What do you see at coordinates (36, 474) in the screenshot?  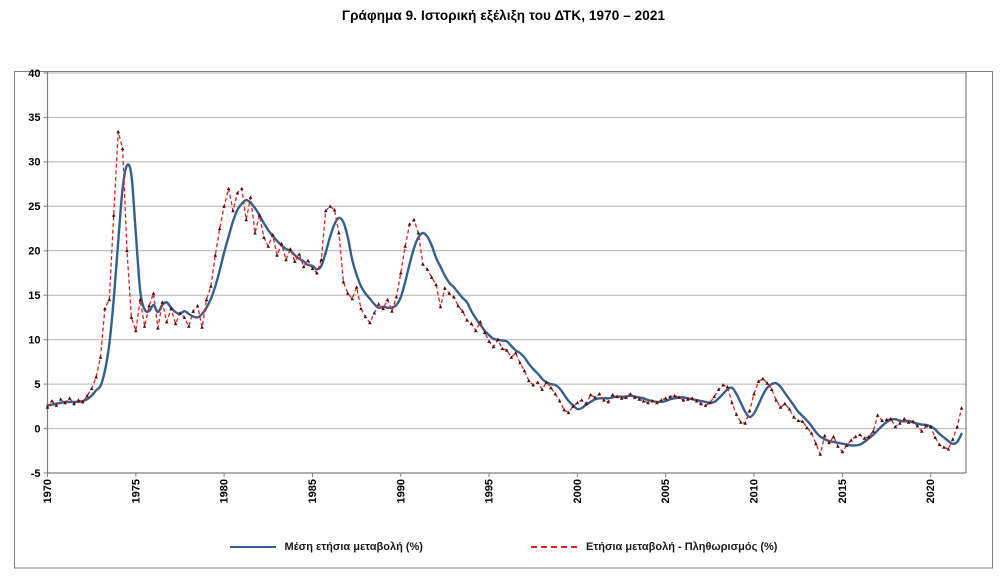 I see `svg-text: -5` at bounding box center [36, 474].